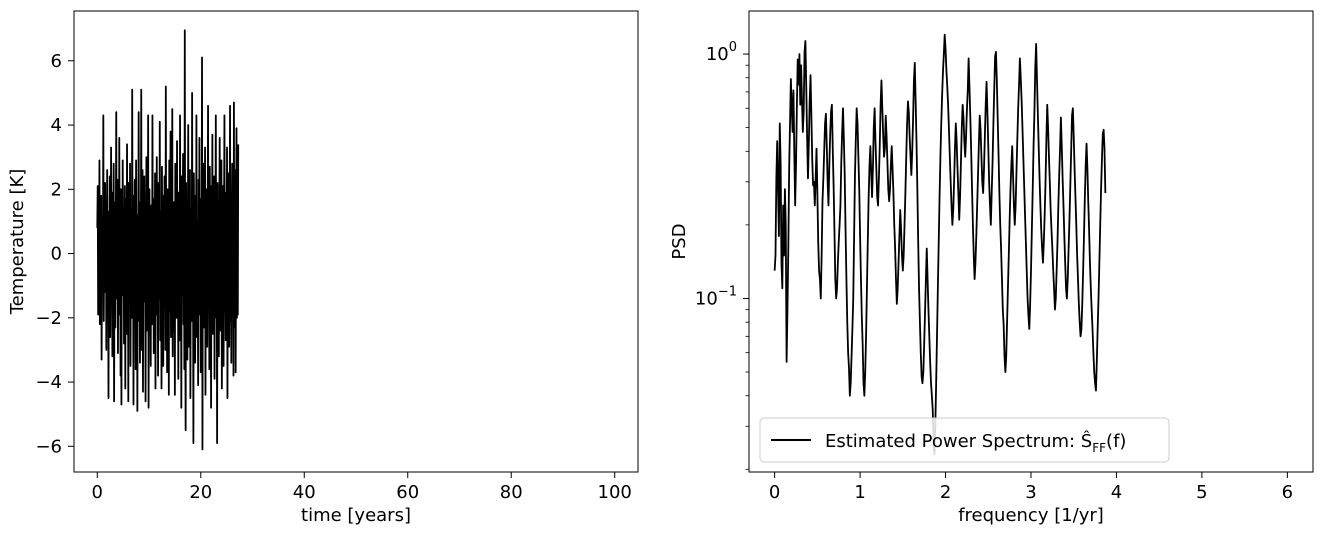  Describe the element at coordinates (56, 125) in the screenshot. I see `temperature-y-tick-label: 4` at that location.